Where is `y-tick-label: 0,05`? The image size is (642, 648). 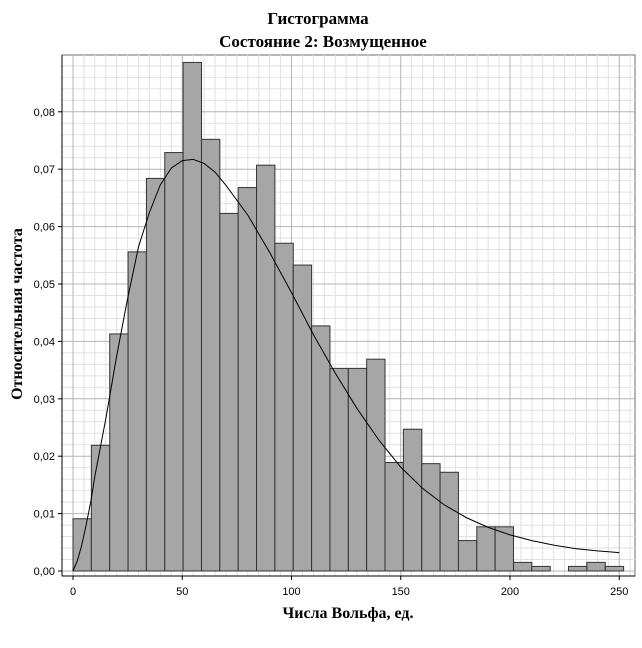
y-tick-label: 0,05 is located at coordinates (44, 285).